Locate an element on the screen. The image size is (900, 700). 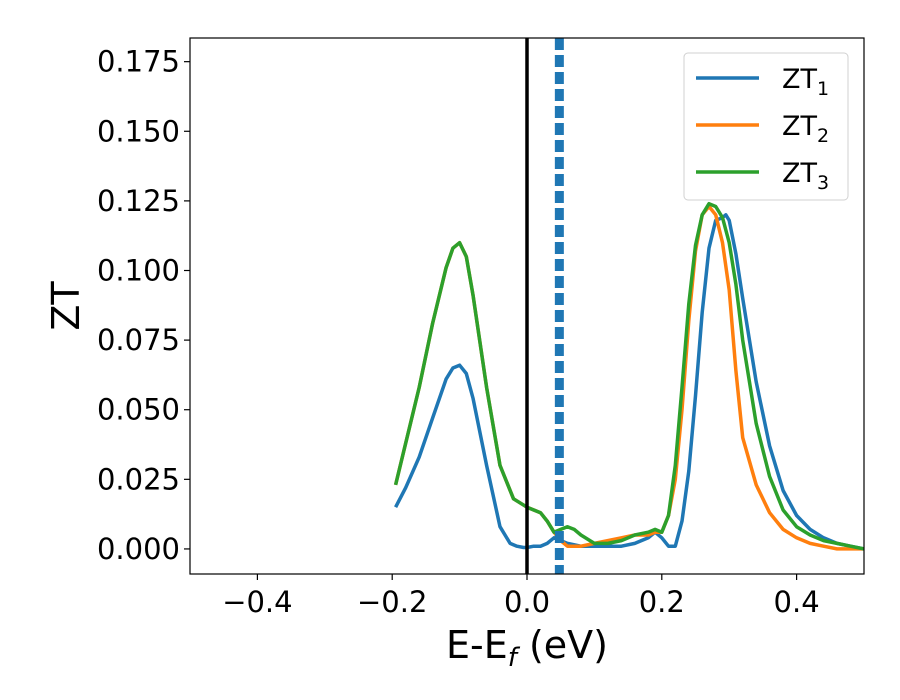
x-tick-label: −0.2 is located at coordinates (392, 602).